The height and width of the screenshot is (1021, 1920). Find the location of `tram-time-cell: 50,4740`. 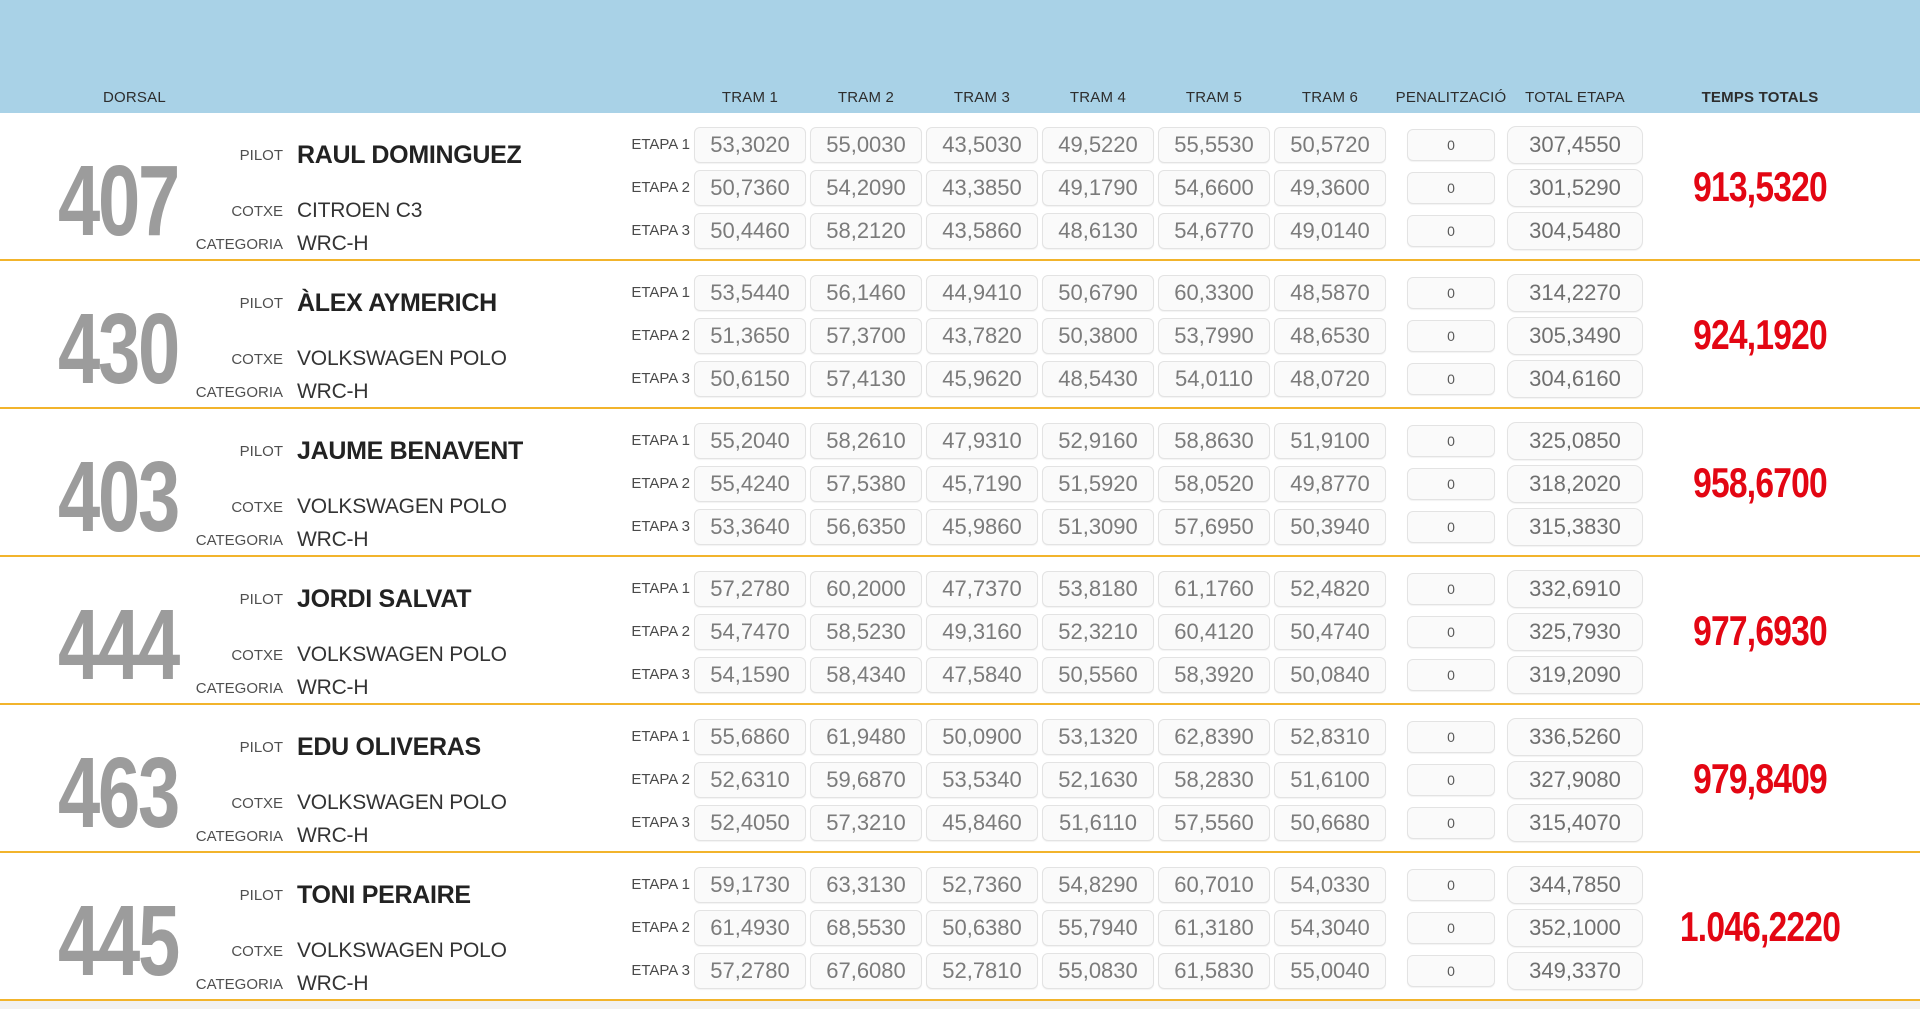

tram-time-cell: 50,4740 is located at coordinates (1330, 632).